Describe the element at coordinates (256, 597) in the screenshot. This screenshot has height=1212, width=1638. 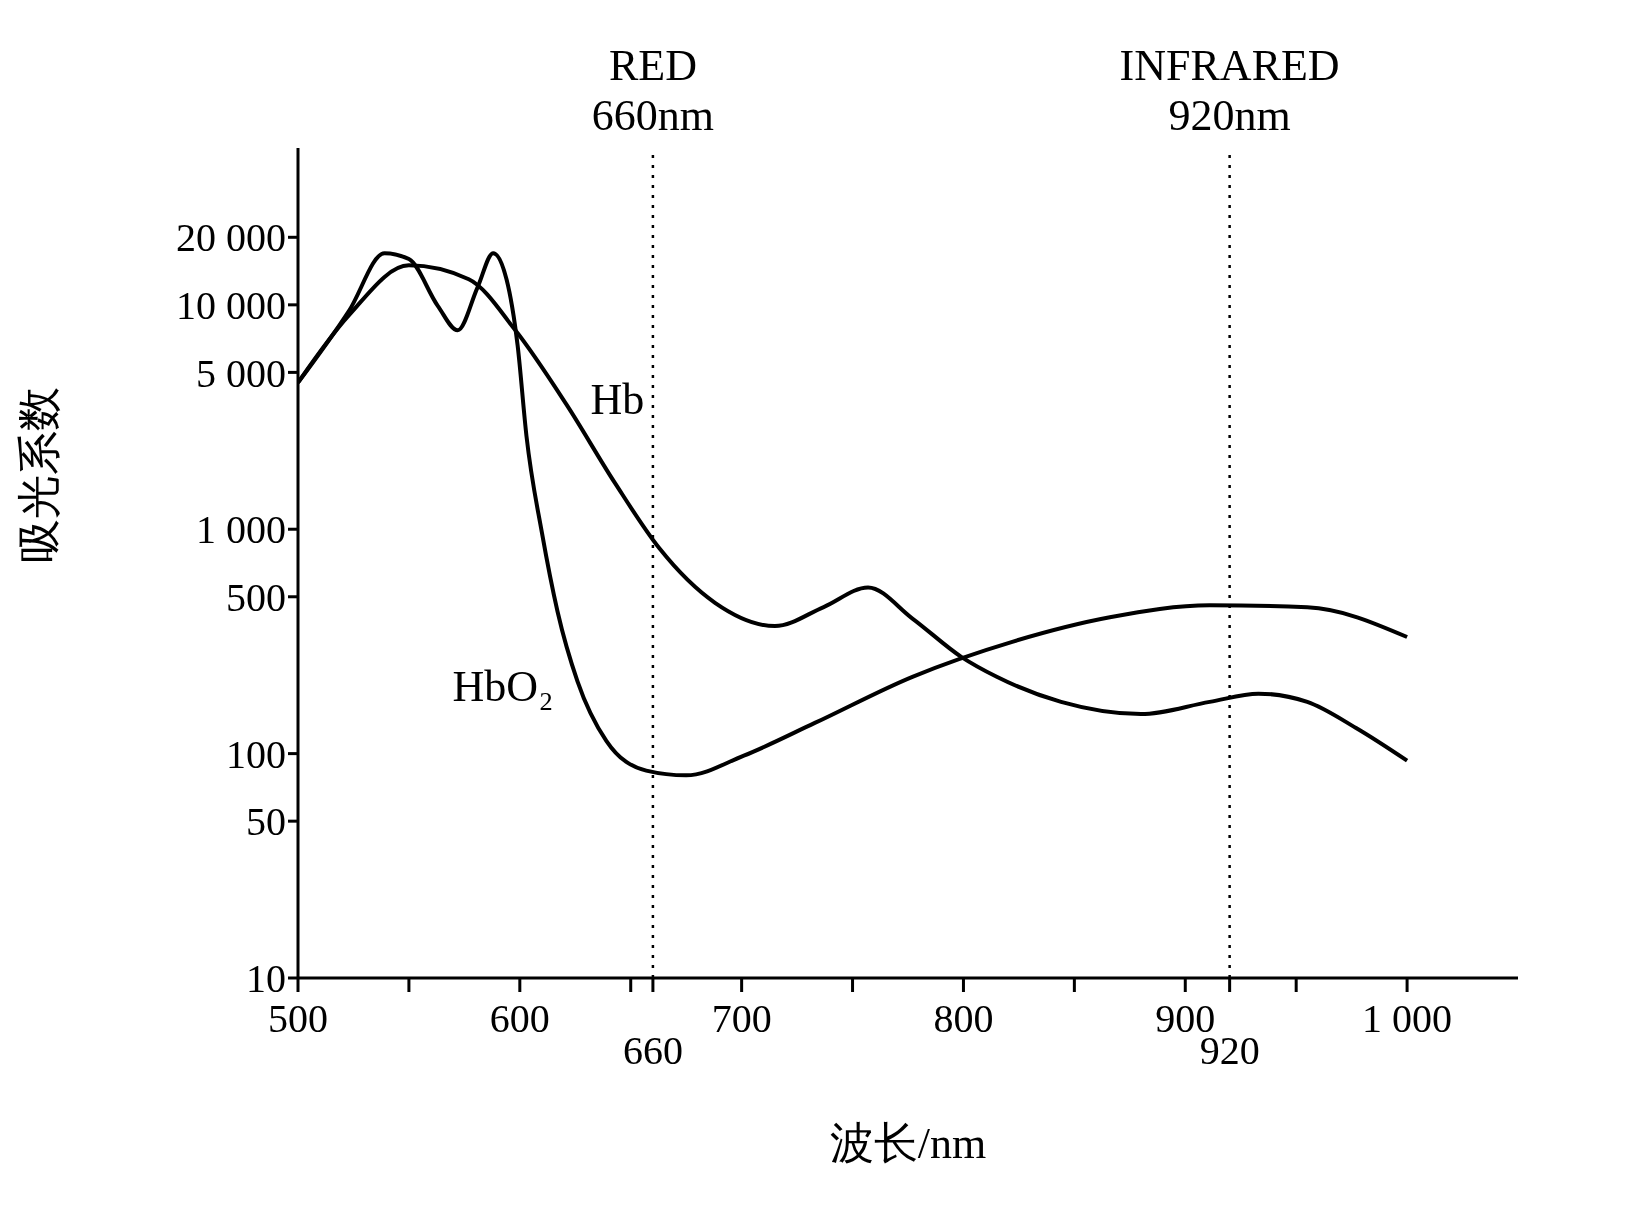
I see `y-tick-label: 500` at that location.